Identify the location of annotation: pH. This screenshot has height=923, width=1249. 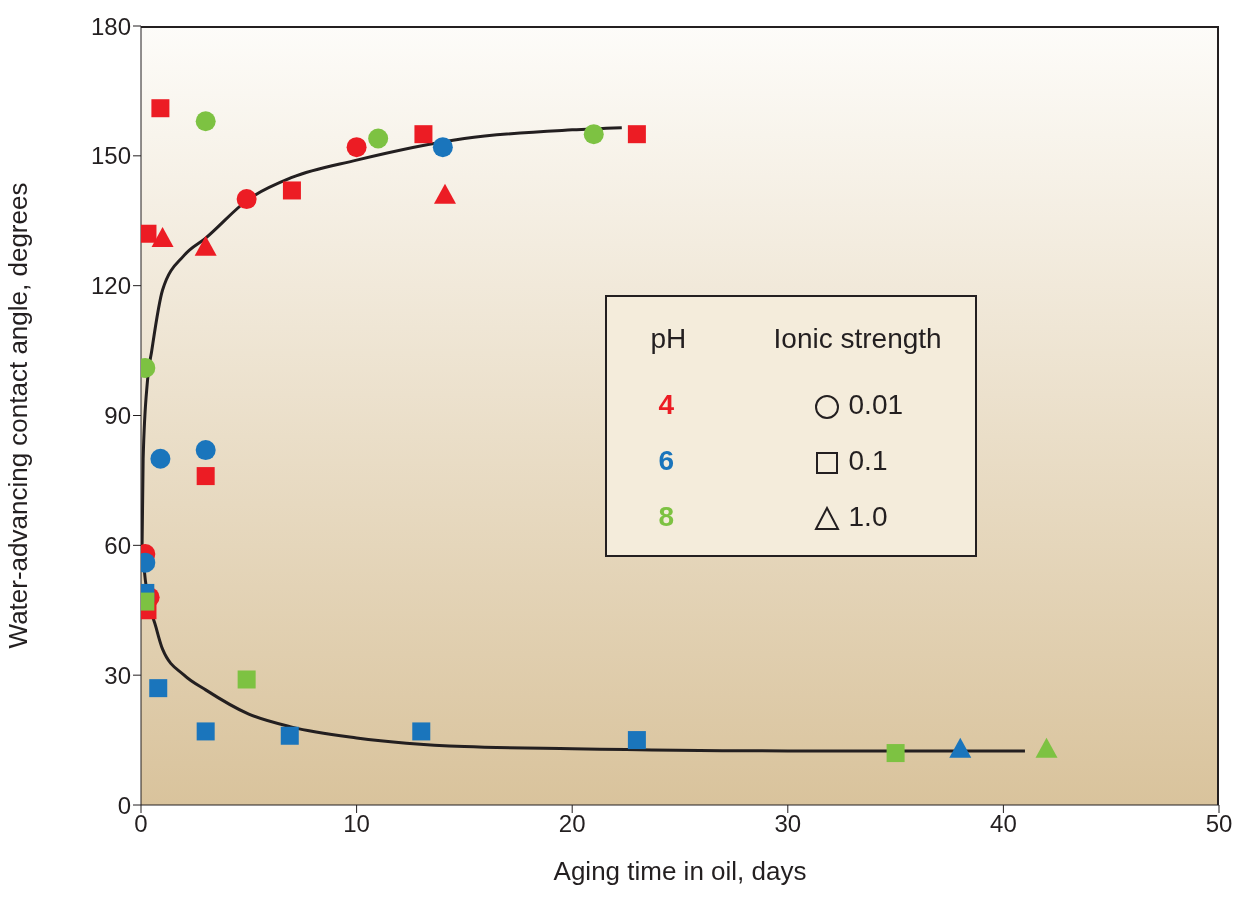
(668, 338).